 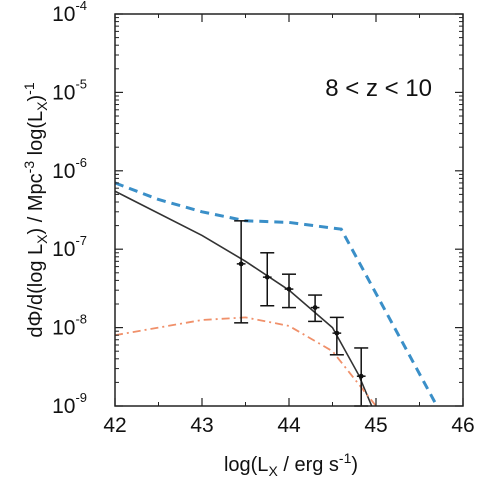 What do you see at coordinates (69, 247) in the screenshot?
I see `y-tick-label: 10⁻⁷` at bounding box center [69, 247].